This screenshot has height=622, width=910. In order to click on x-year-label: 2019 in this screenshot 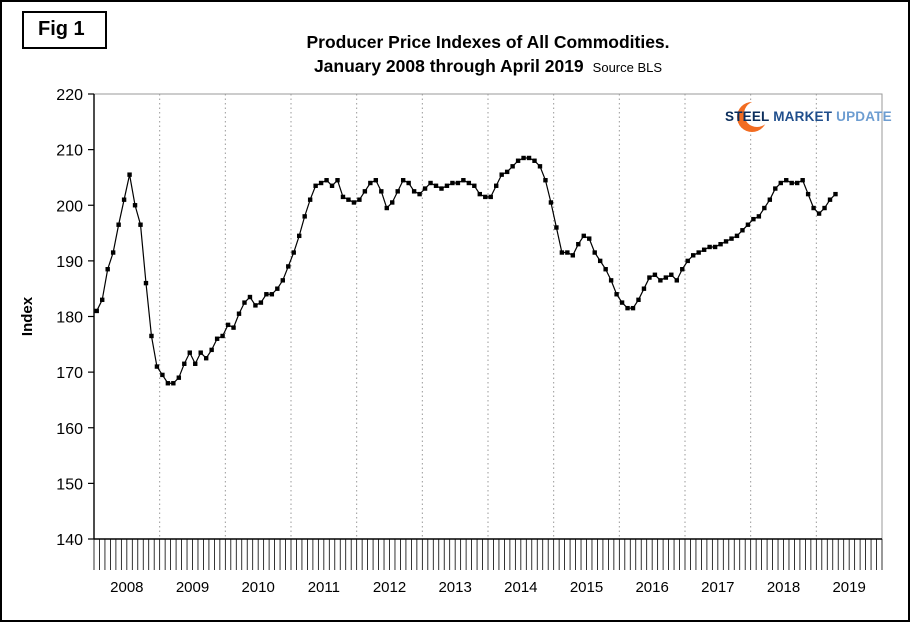, I will do `click(848, 587)`.